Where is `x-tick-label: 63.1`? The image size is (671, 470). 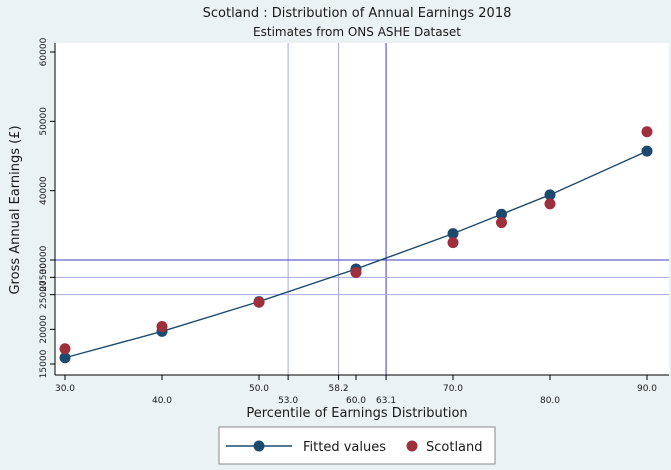
x-tick-label: 63.1 is located at coordinates (386, 401).